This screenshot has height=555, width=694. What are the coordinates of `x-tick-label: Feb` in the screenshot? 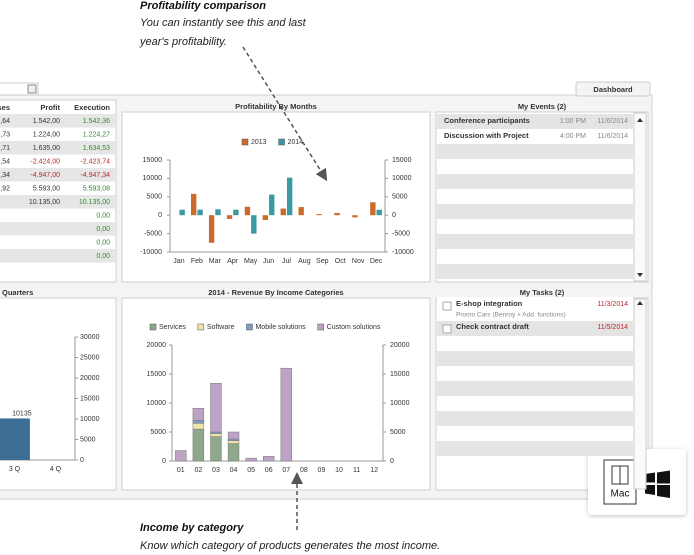 It's located at (197, 261).